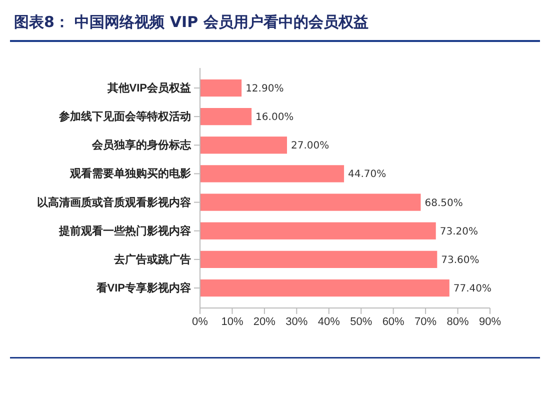 The image size is (550, 396). What do you see at coordinates (124, 117) in the screenshot?
I see `y-tick-label: 参加线下见面会等特权活动` at bounding box center [124, 117].